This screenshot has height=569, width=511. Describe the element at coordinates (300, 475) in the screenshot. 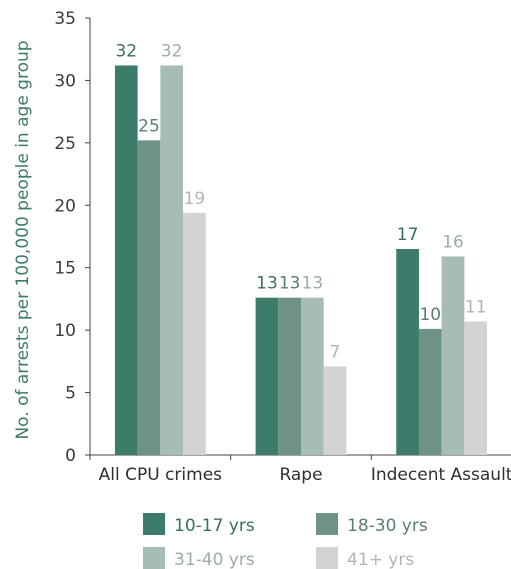

I see `x-tick-label: Rape` at that location.